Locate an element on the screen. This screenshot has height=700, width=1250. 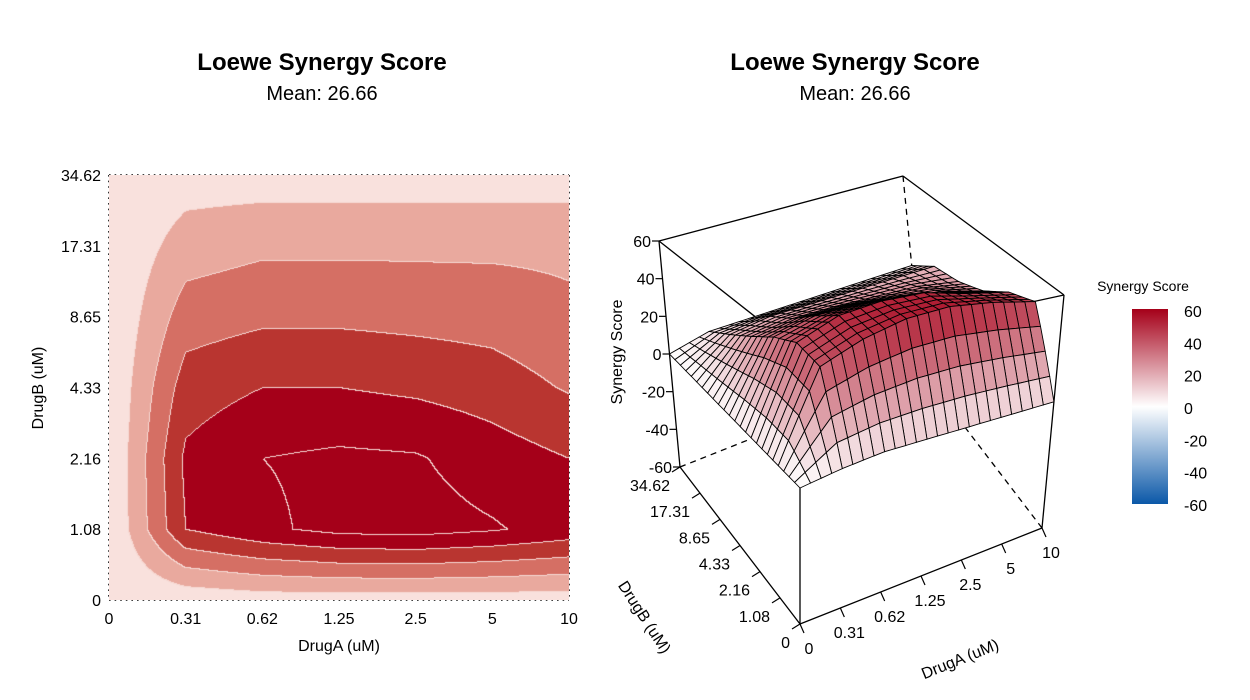
left-title: Loewe Synergy Score is located at coordinates (321, 62).